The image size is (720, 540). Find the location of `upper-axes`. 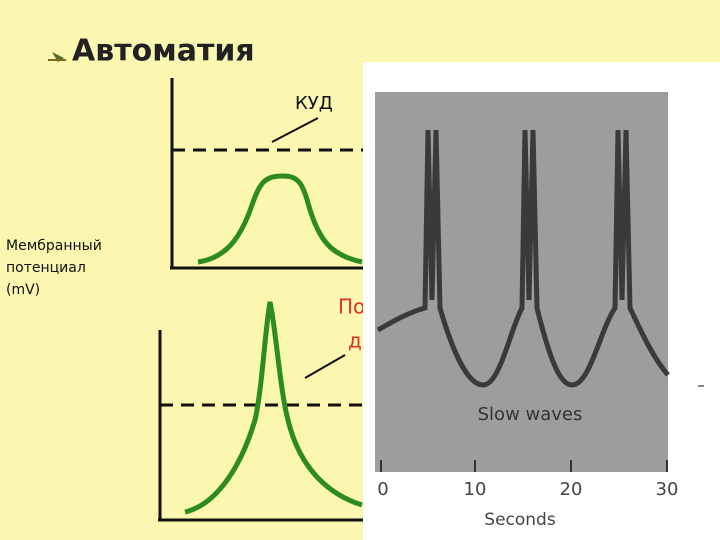

upper-axes is located at coordinates (267, 174).